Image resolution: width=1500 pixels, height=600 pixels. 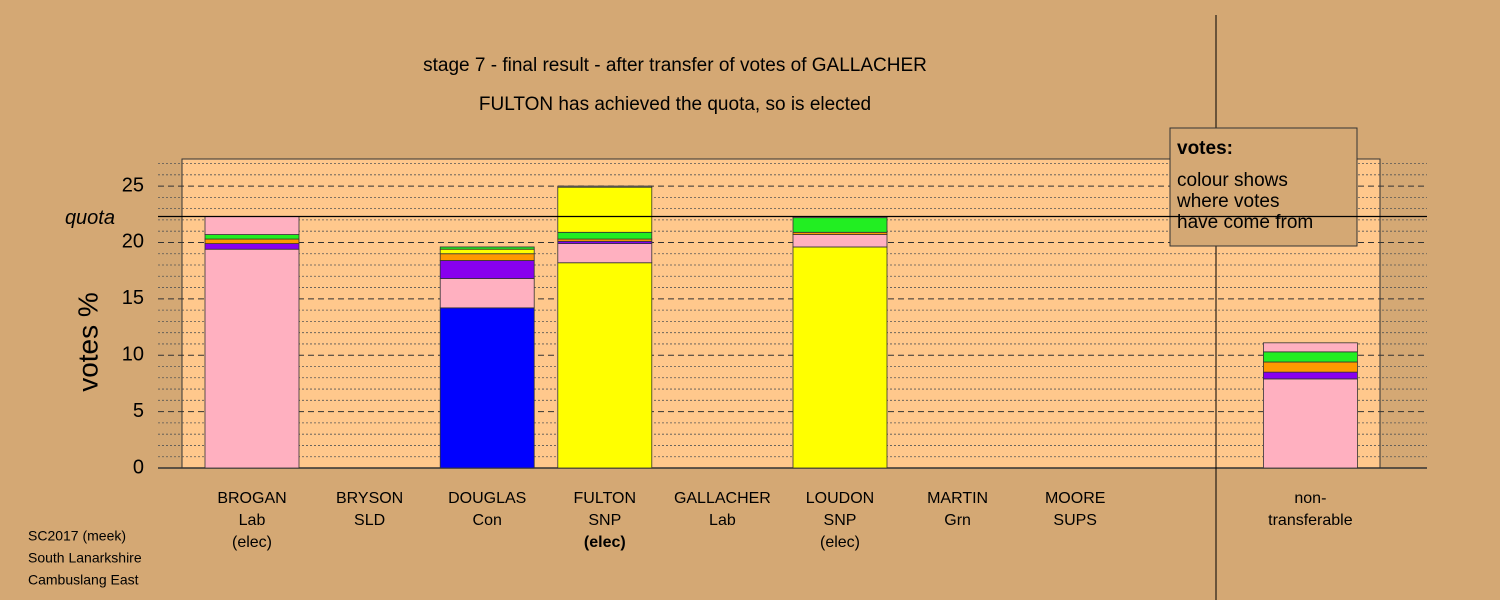 What do you see at coordinates (251, 498) in the screenshot?
I see `x-tick-label: BROGAN` at bounding box center [251, 498].